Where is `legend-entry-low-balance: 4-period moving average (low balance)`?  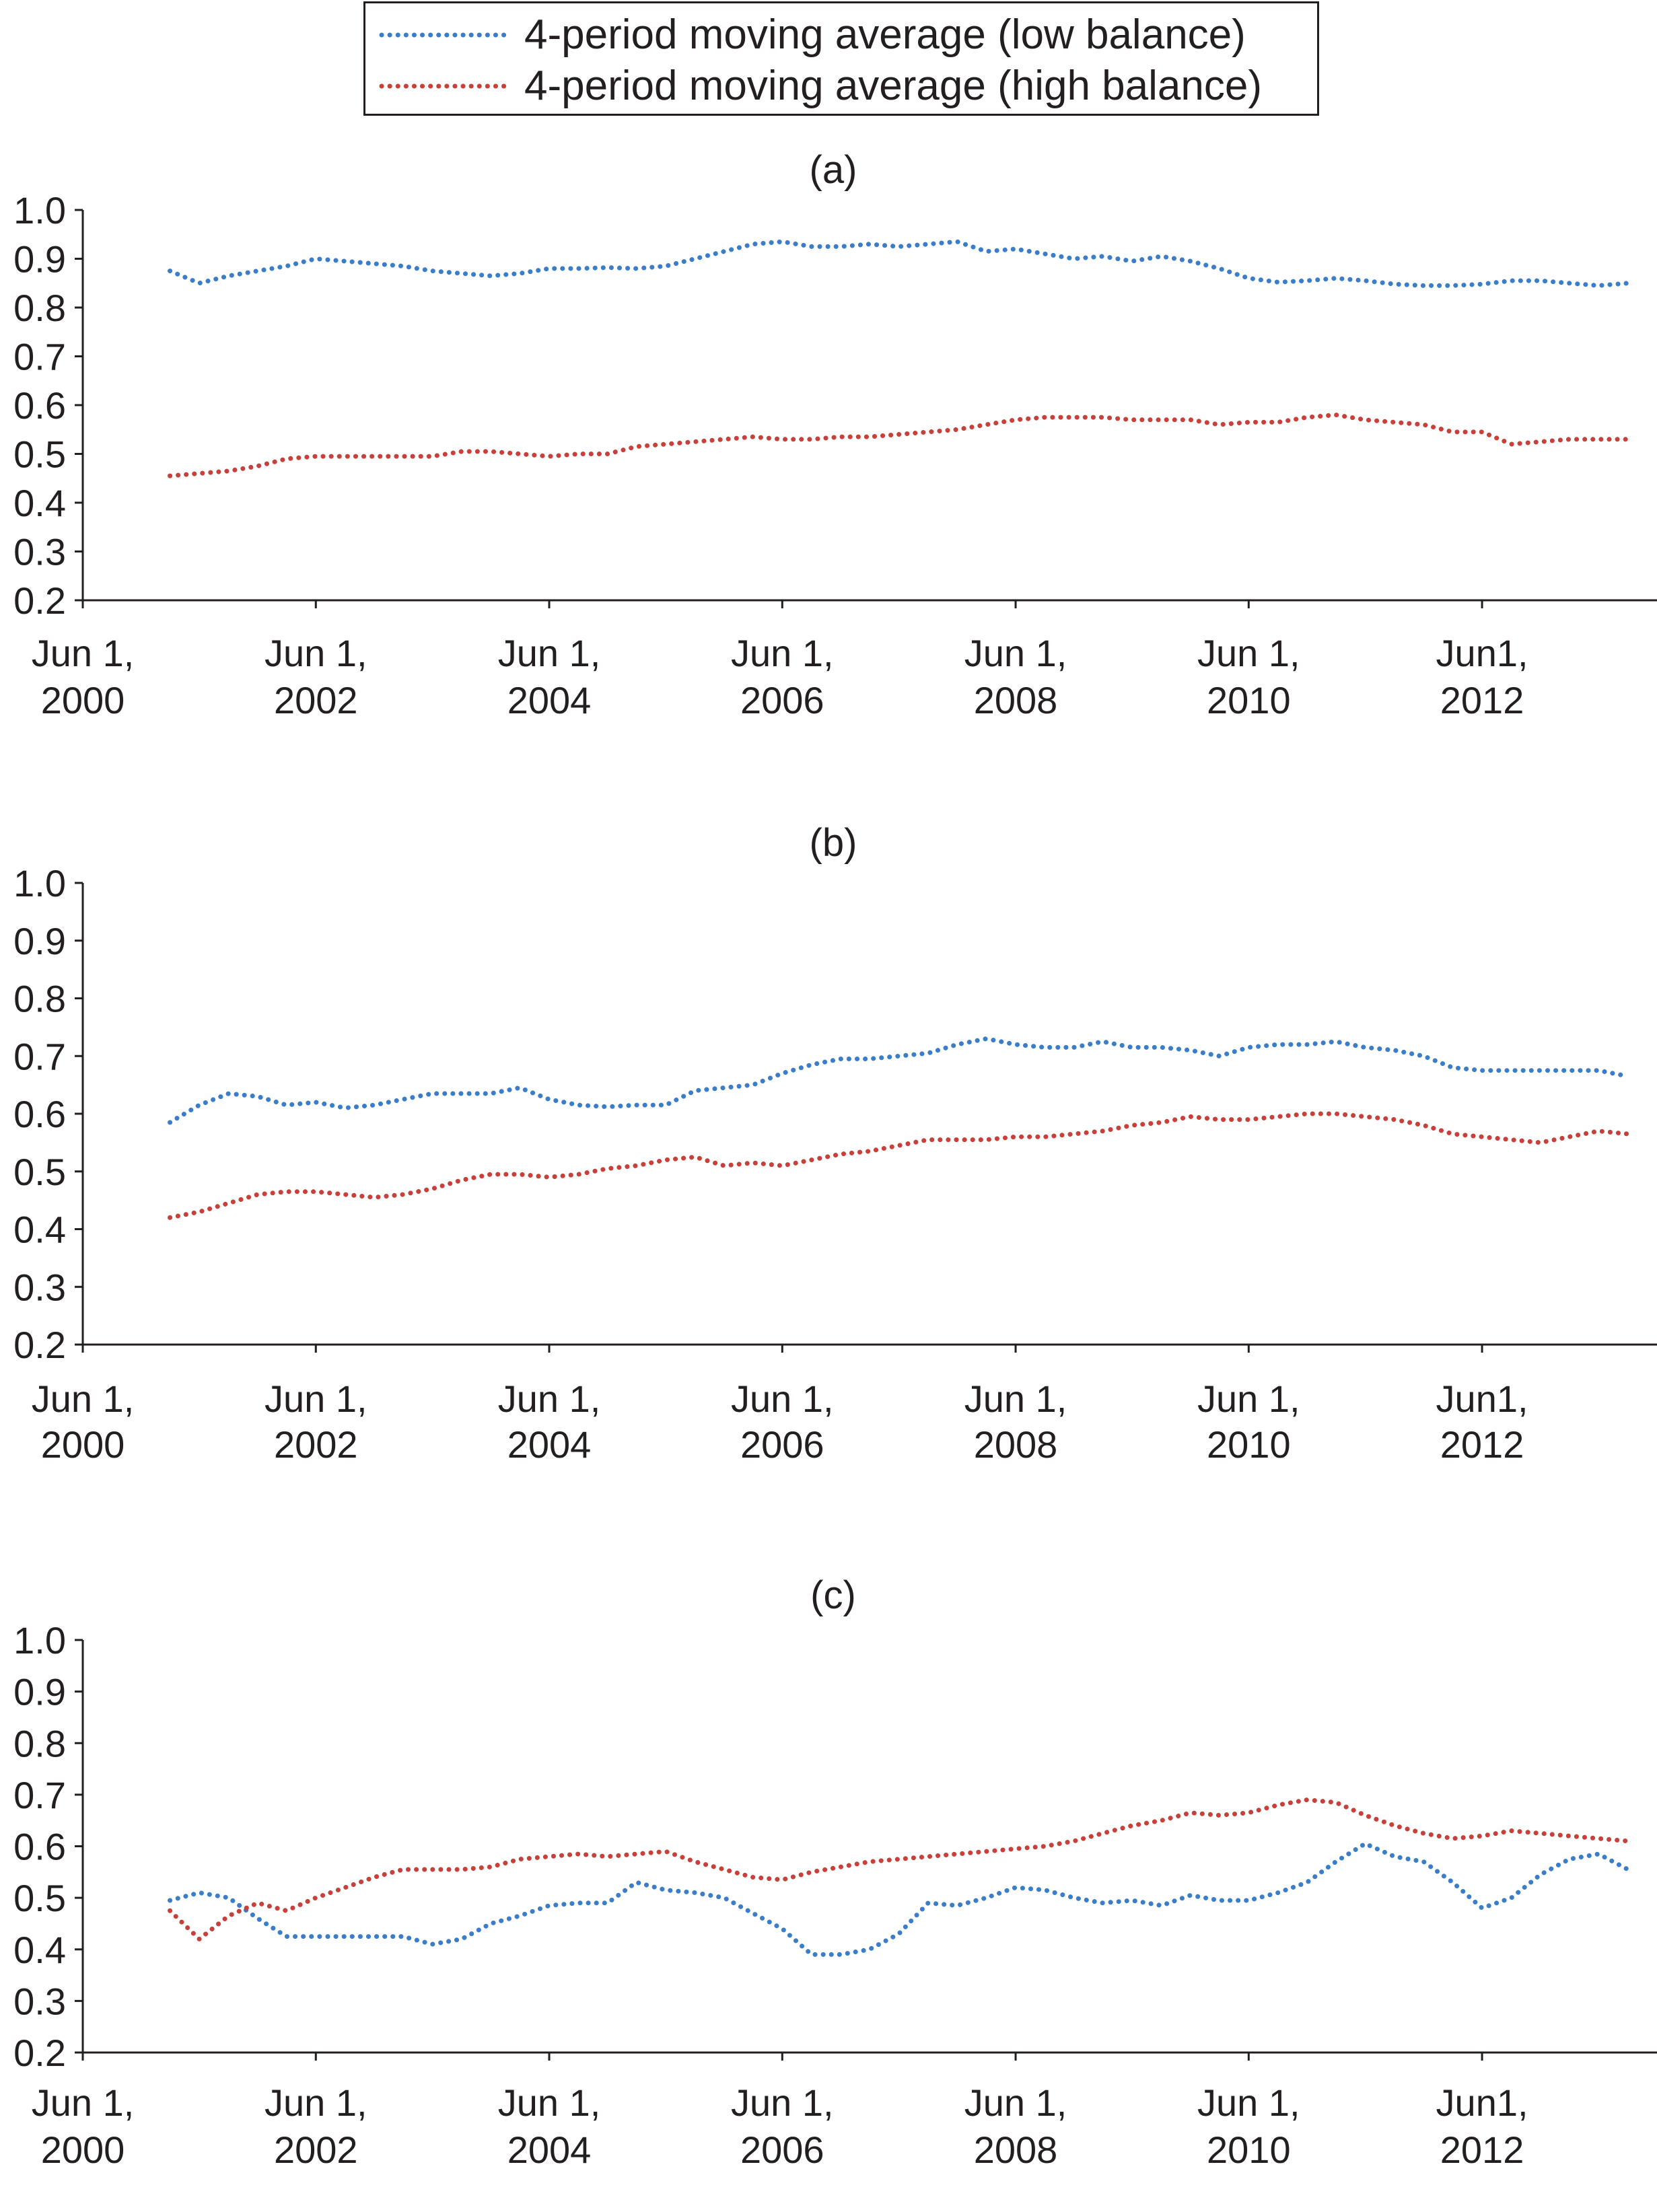 legend-entry-low-balance: 4-period moving average (low balance) is located at coordinates (813, 35).